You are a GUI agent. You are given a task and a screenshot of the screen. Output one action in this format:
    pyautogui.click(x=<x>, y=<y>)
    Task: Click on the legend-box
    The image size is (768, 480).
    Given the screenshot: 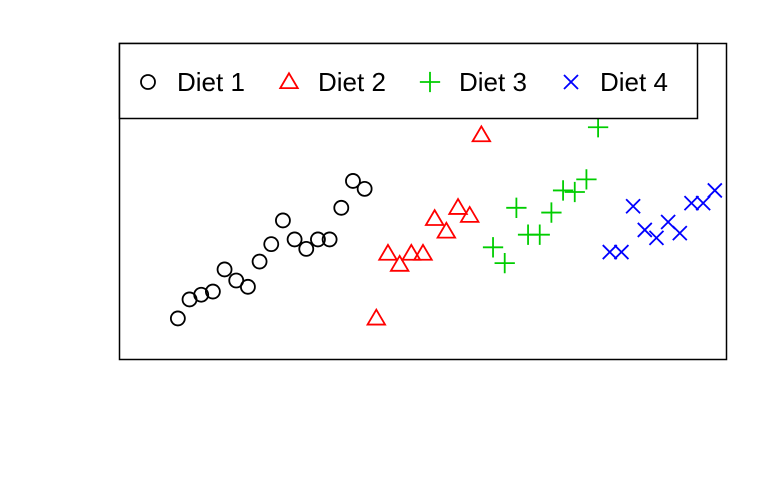 What is the action you would take?
    pyautogui.click(x=408, y=81)
    